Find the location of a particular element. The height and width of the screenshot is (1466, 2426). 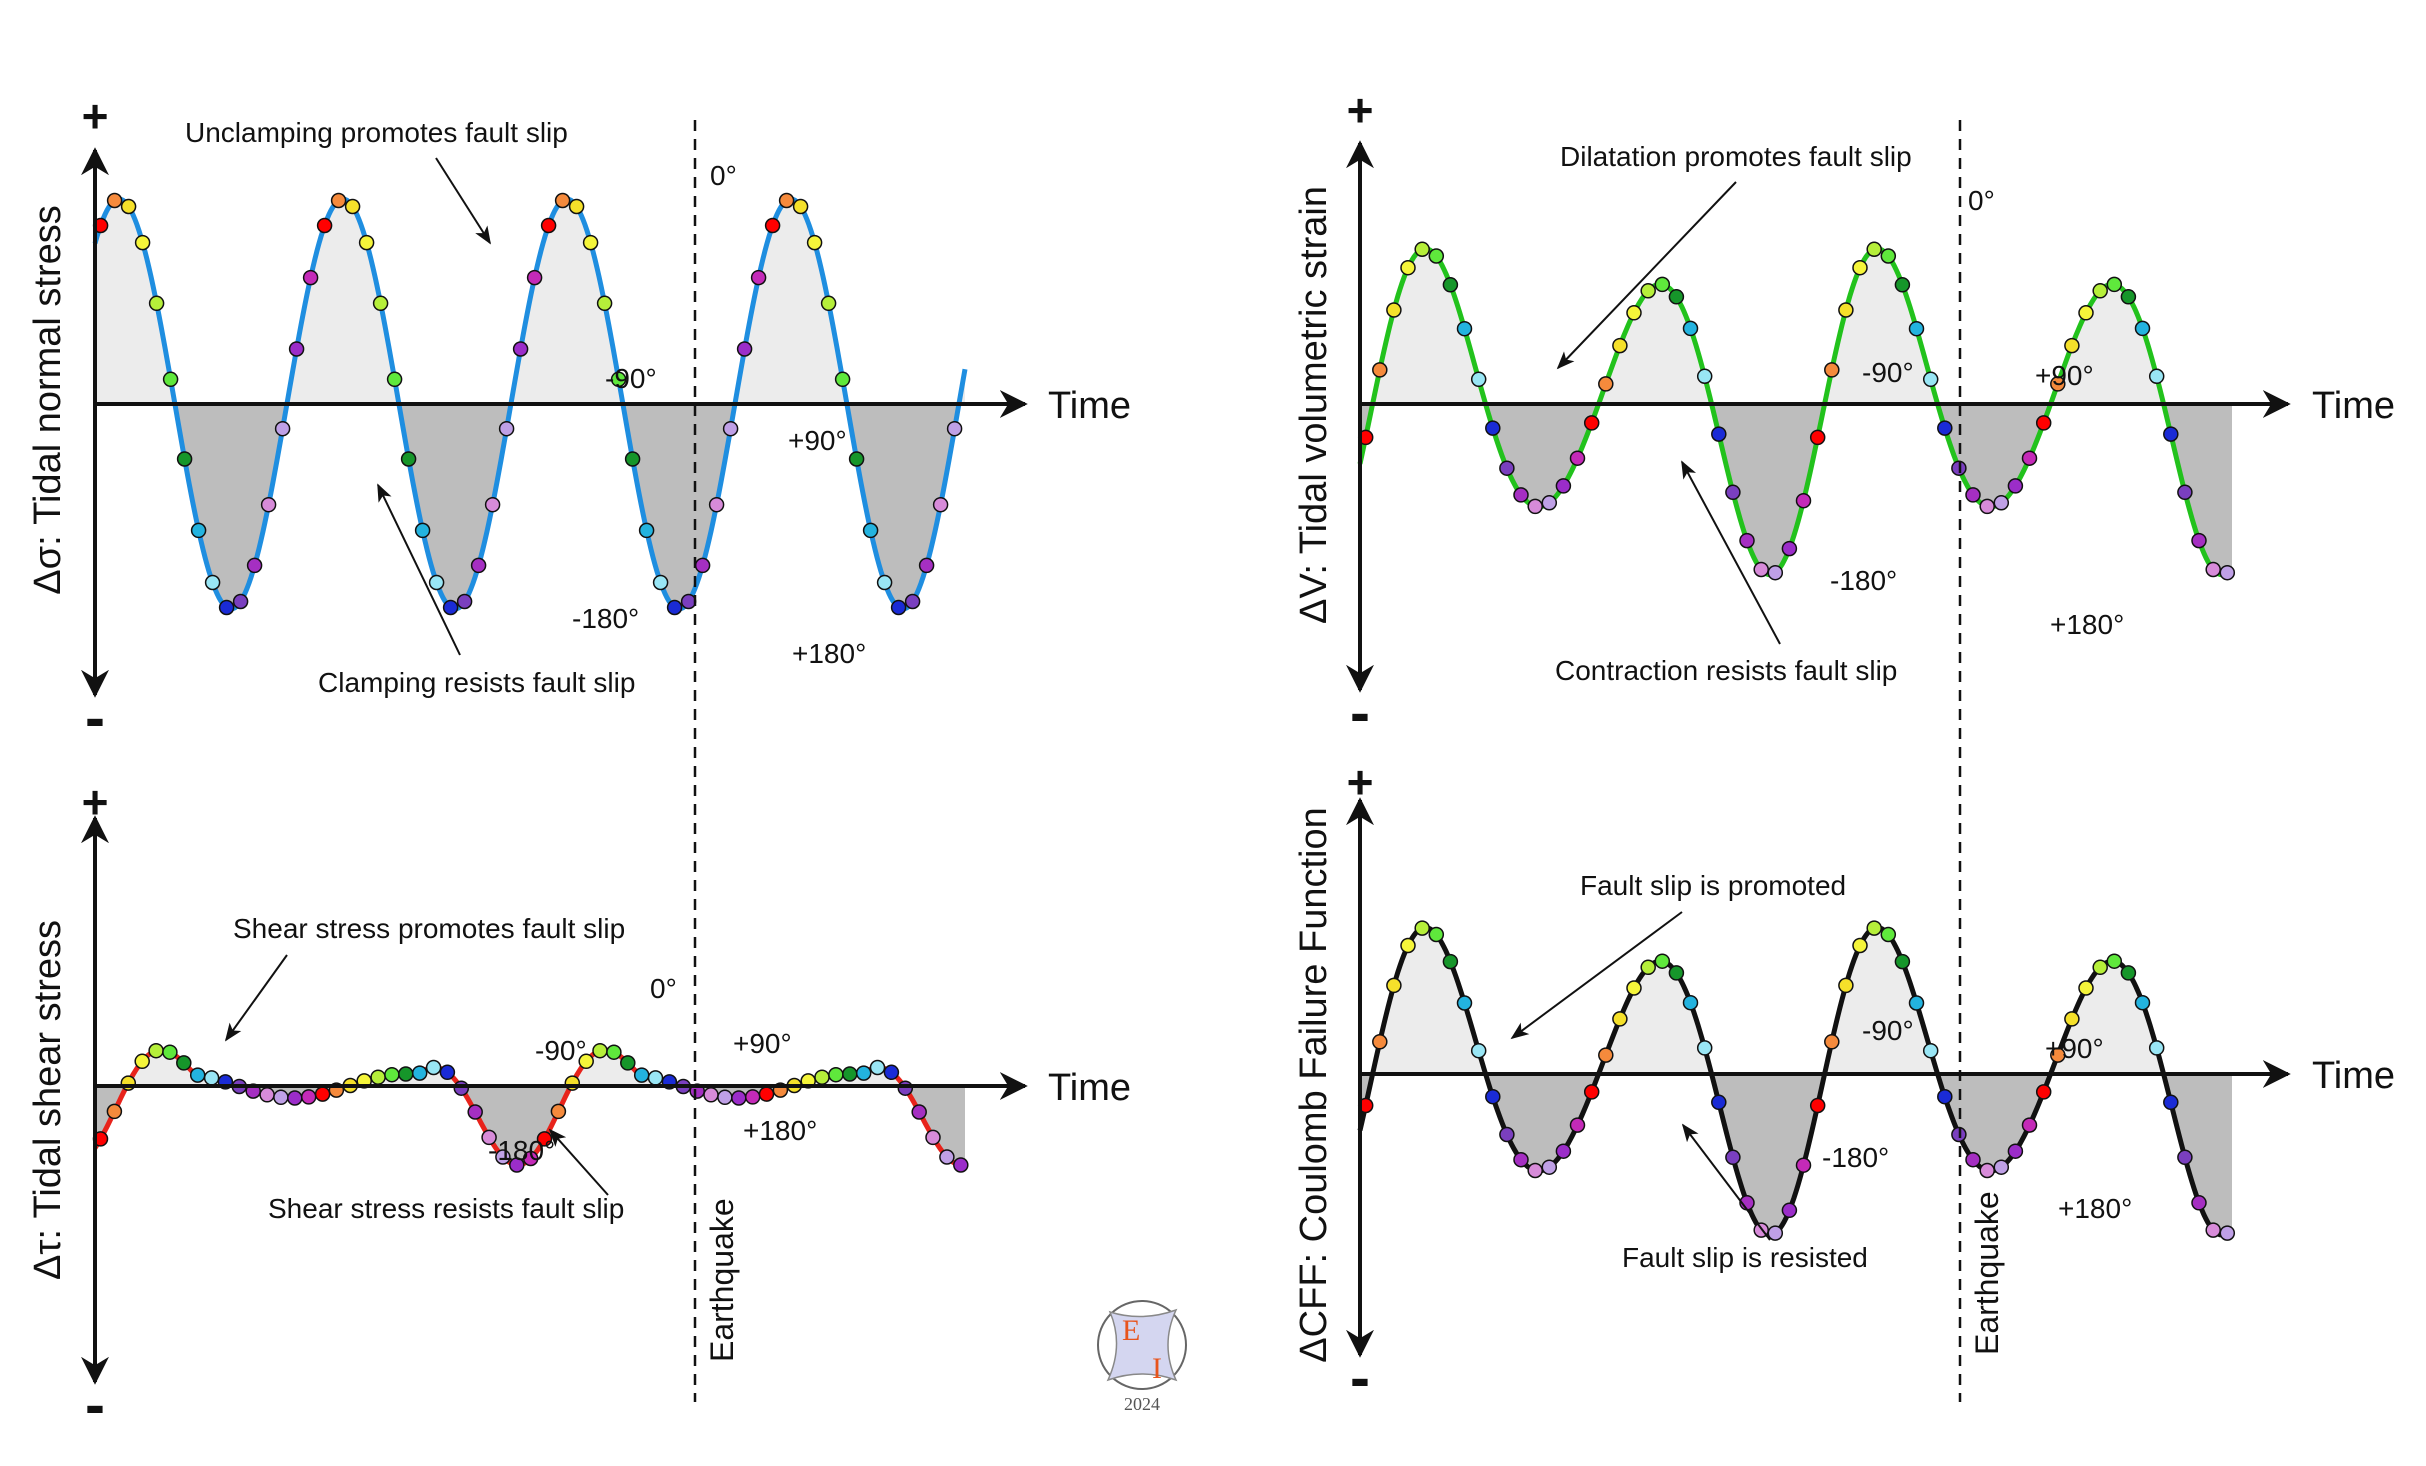

shear-stress-positive-area is located at coordinates (530, 1067).